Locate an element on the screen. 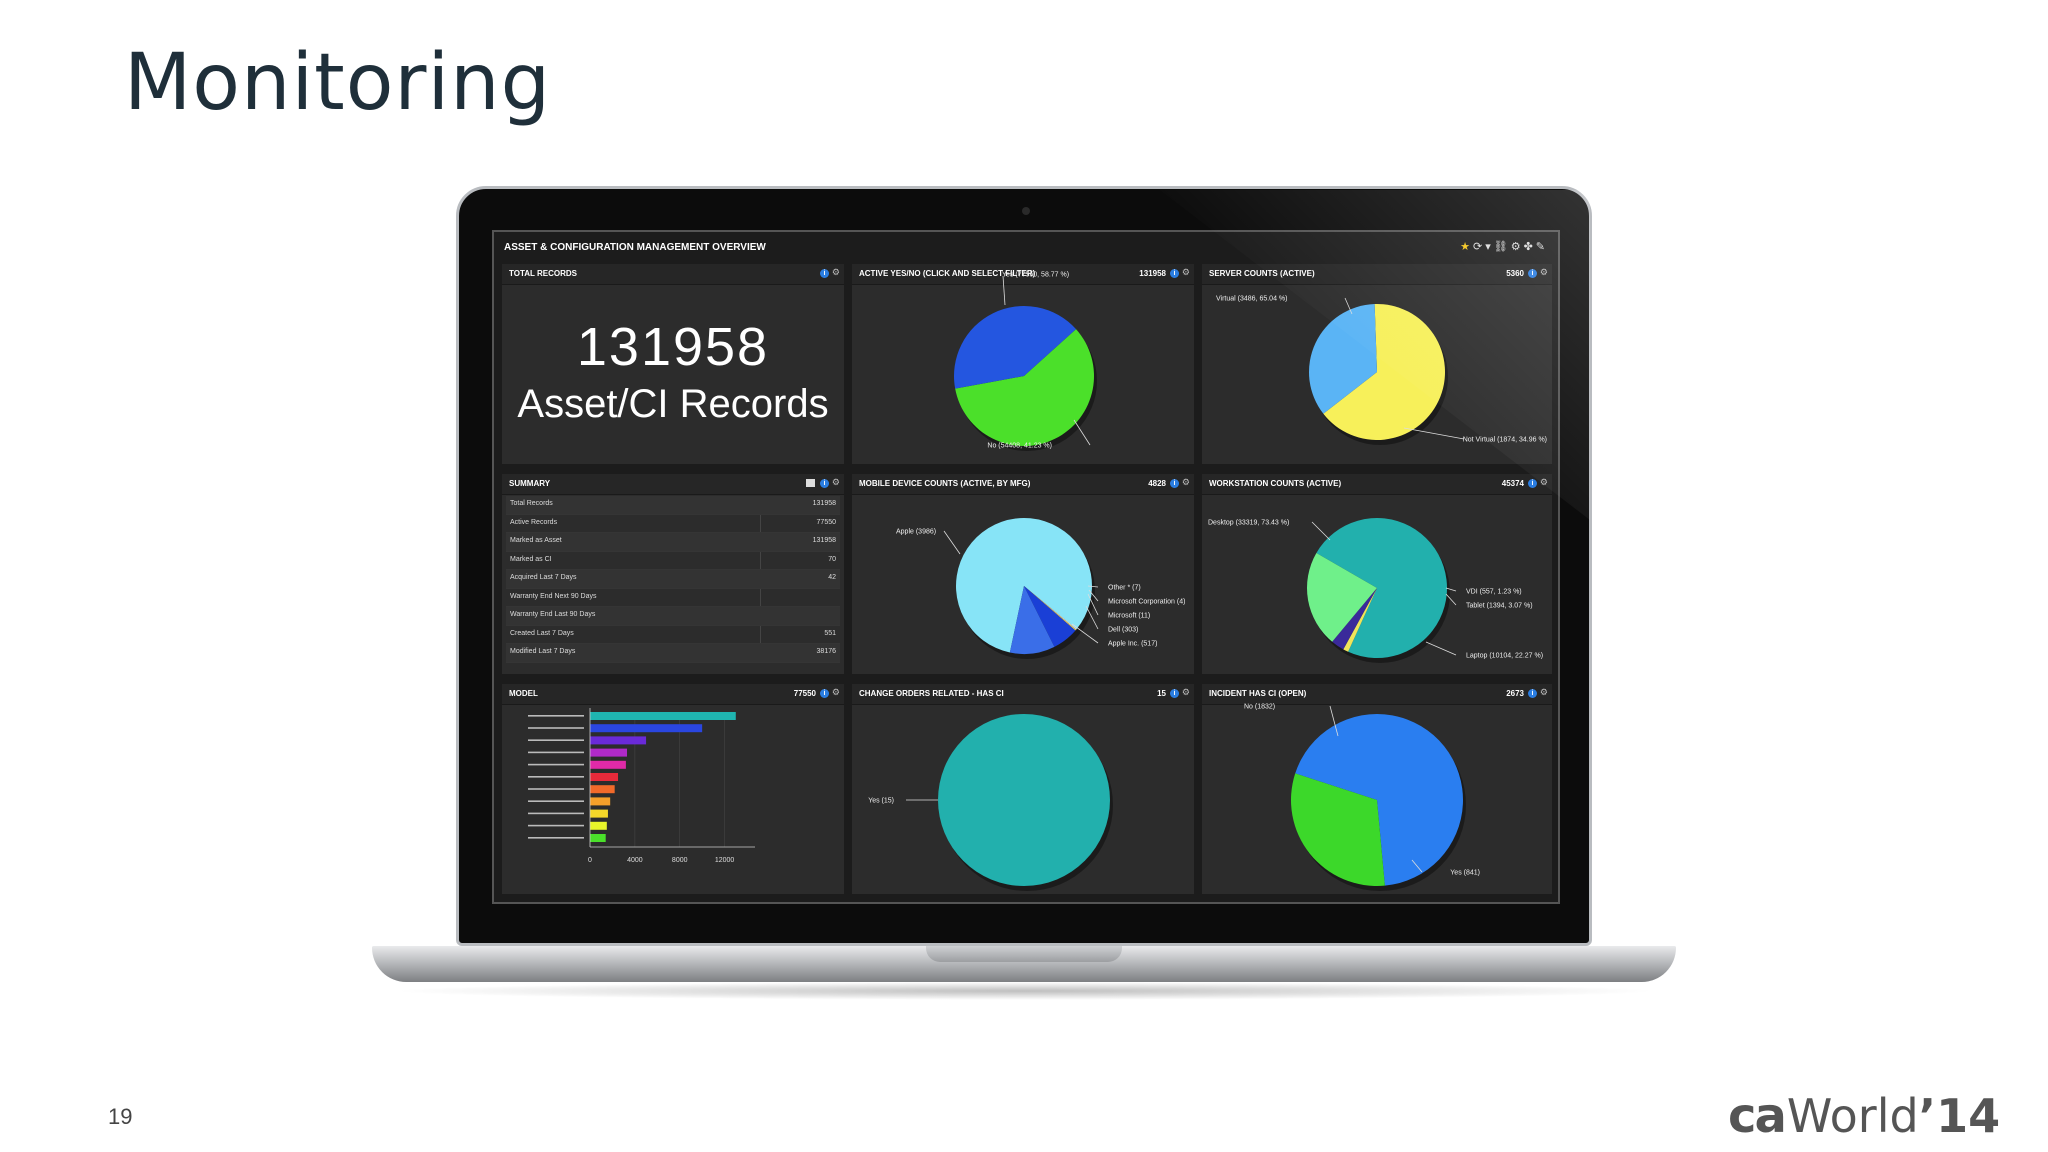  panel-title: SERVER COUNTS (ACTIVE) is located at coordinates (1262, 273).